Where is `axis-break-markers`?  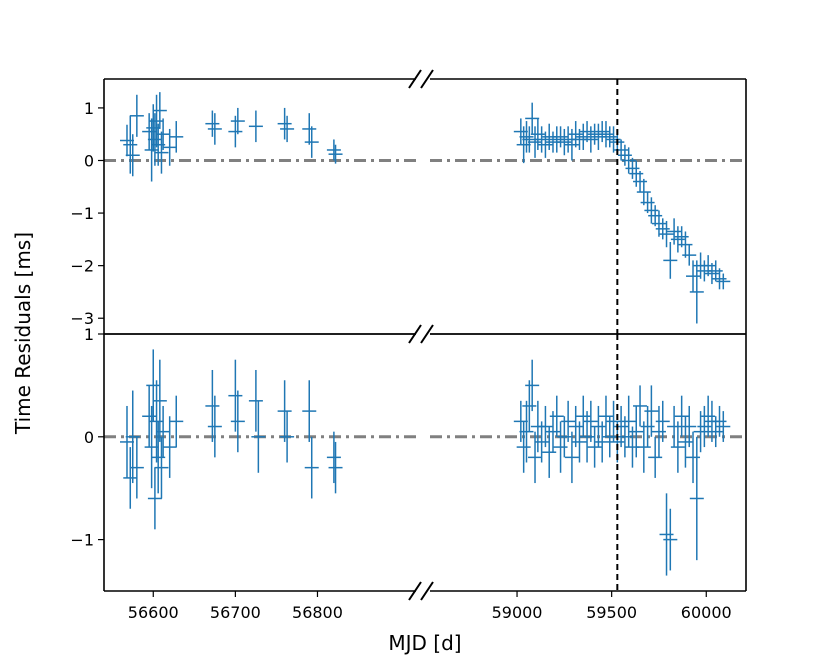
axis-break-markers is located at coordinates (421, 335).